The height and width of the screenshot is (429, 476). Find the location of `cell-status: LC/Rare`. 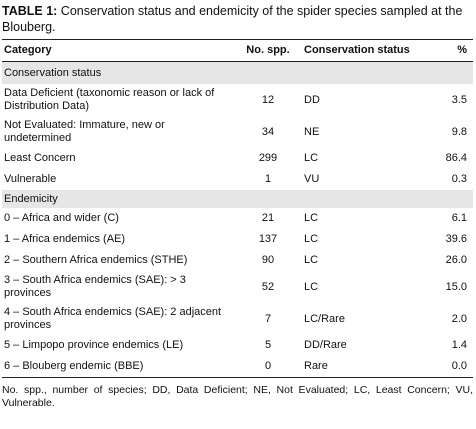

cell-status: LC/Rare is located at coordinates (324, 318).